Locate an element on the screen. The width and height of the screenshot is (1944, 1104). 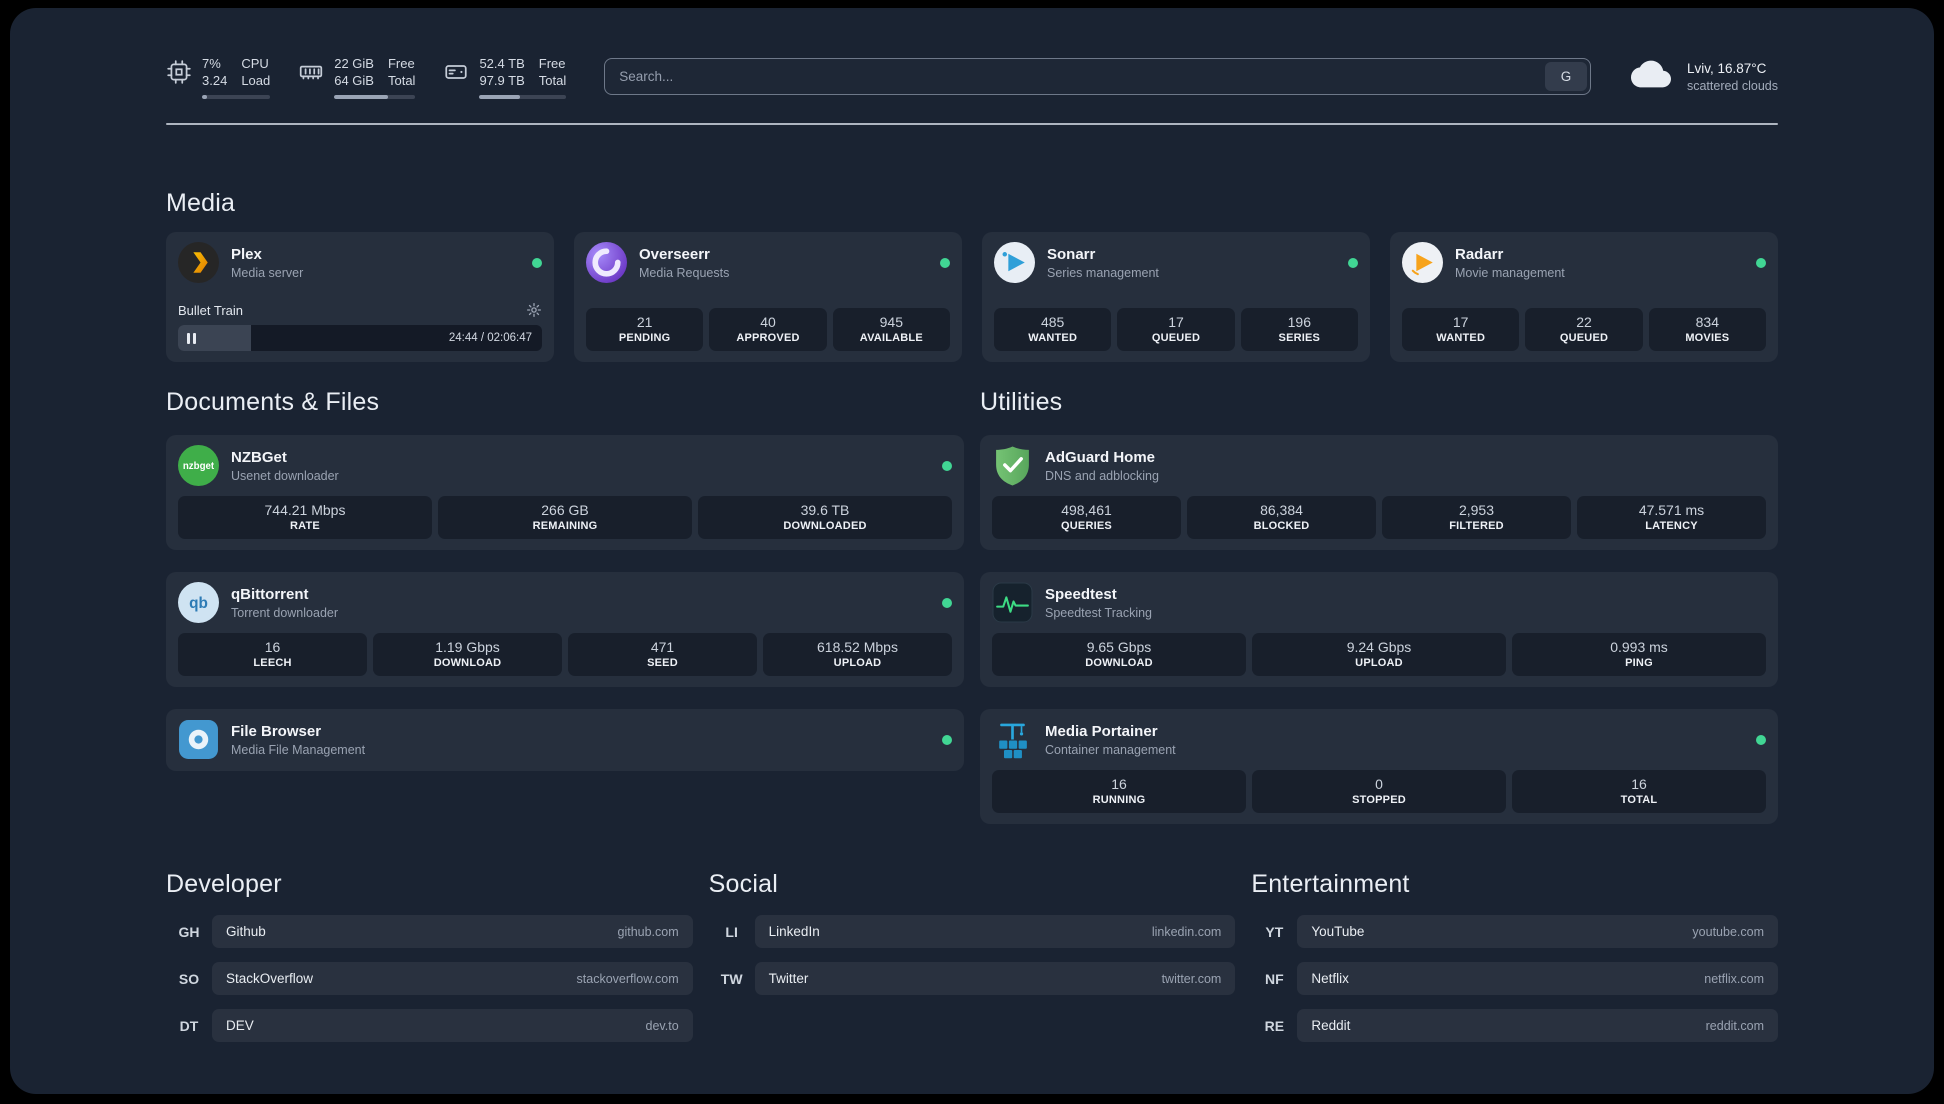
qbittorrent-icon: qb is located at coordinates (198, 602).